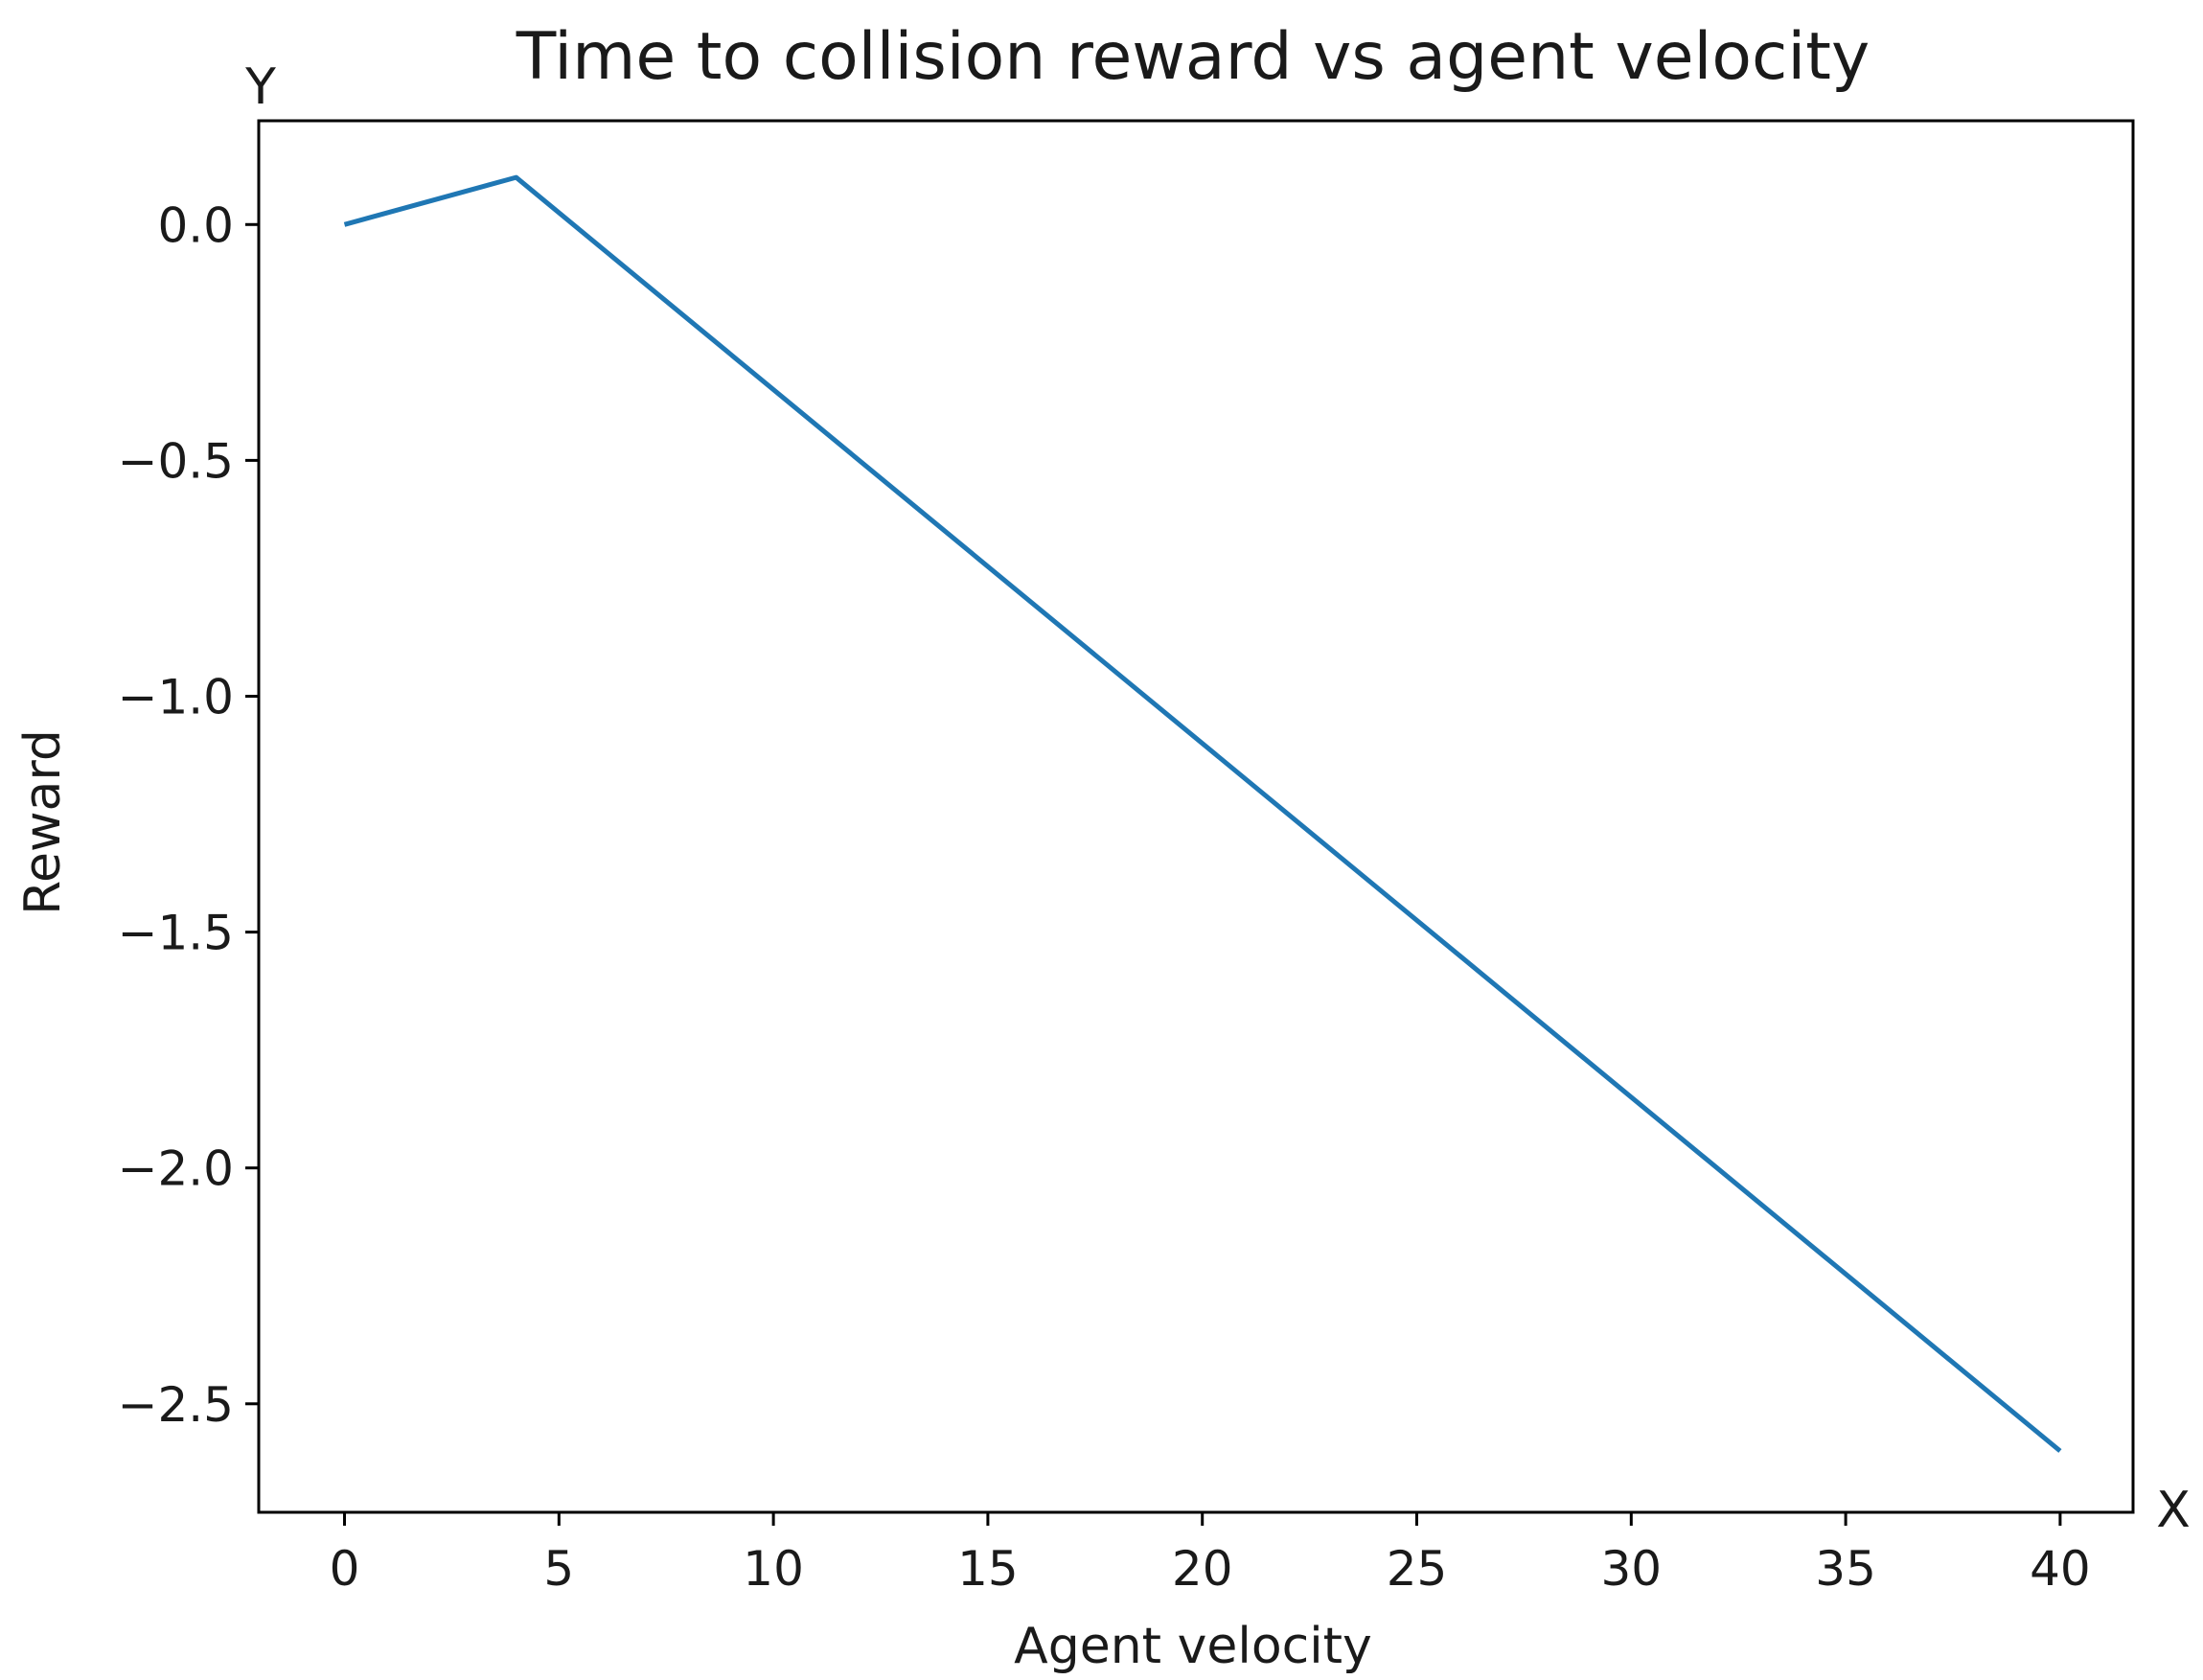 The image size is (2203, 1680). I want to click on x-tick-label: 0, so click(345, 1569).